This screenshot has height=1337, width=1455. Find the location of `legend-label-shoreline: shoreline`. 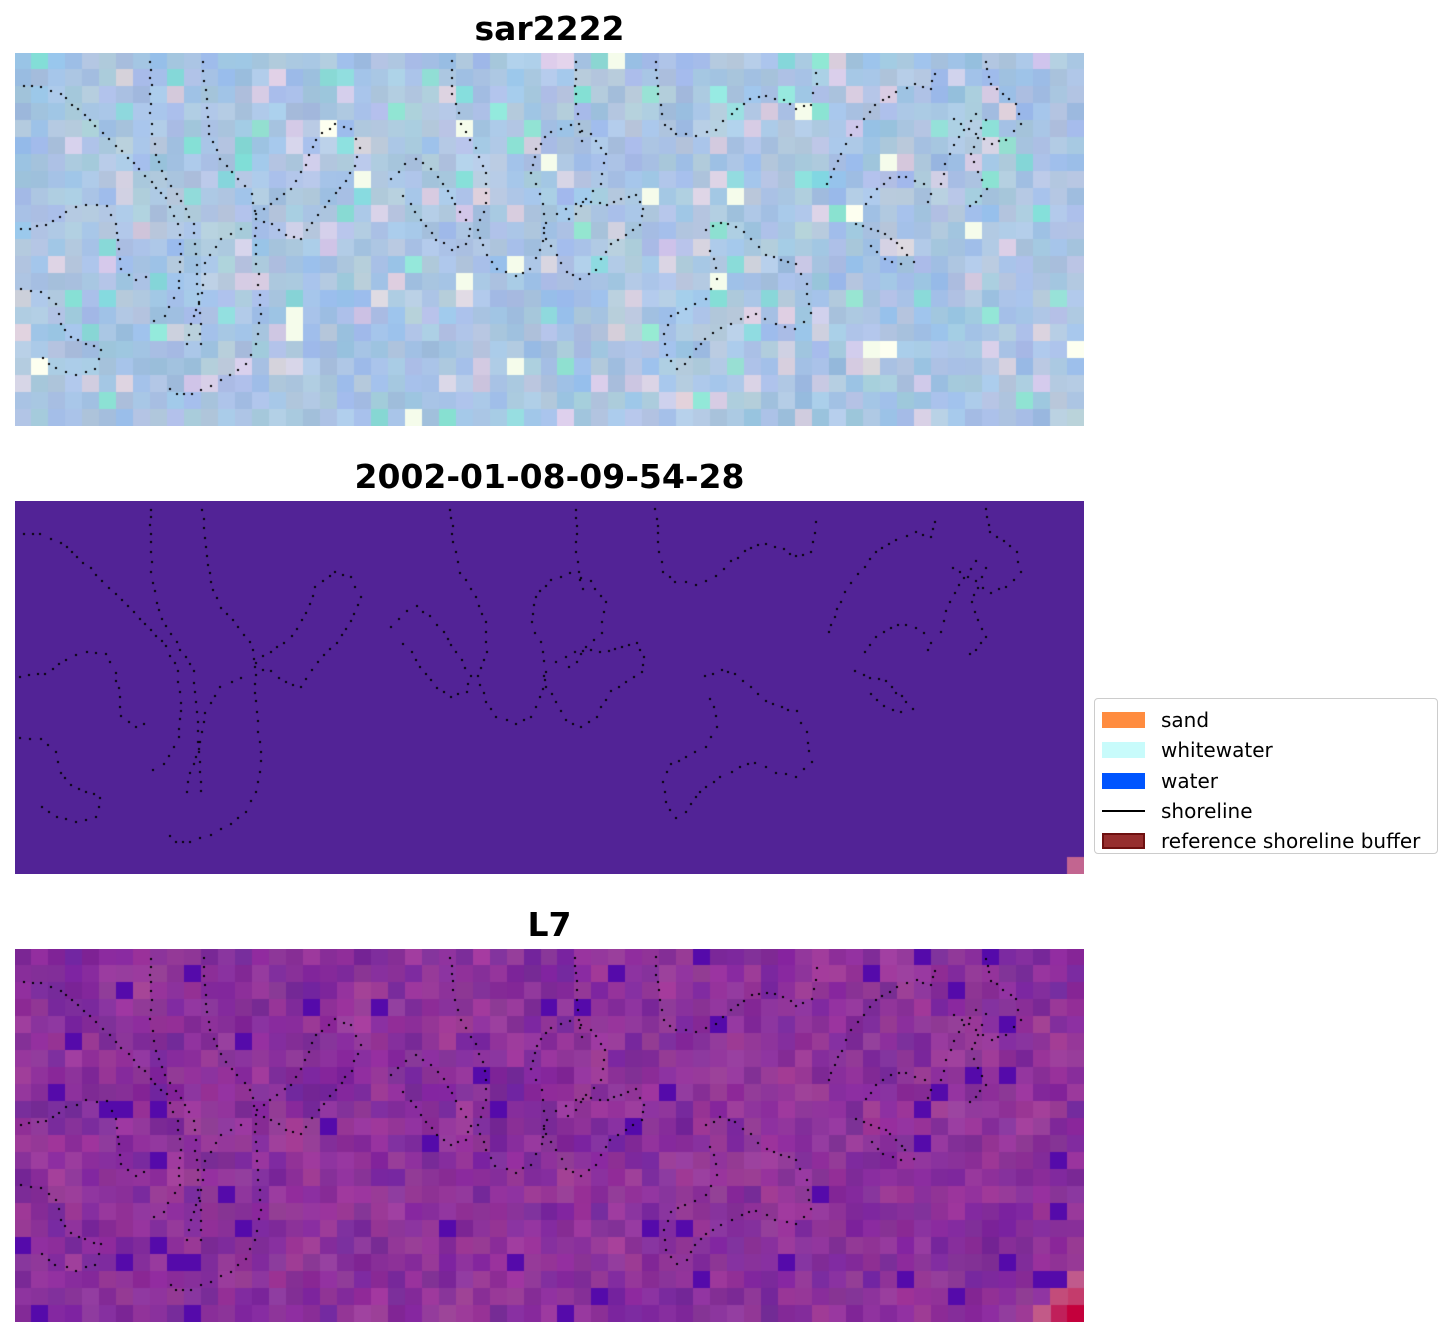

legend-label-shoreline: shoreline is located at coordinates (1207, 811).